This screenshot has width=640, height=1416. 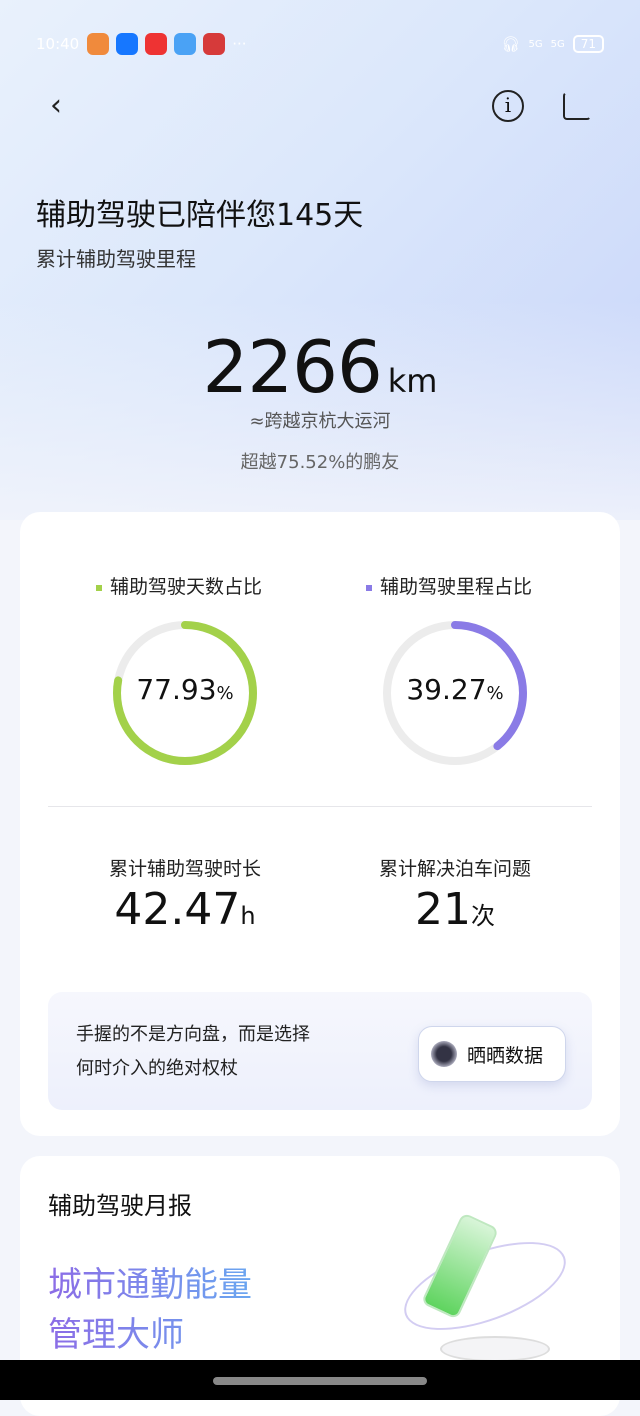 I want to click on app-icon-health, so click(x=98, y=44).